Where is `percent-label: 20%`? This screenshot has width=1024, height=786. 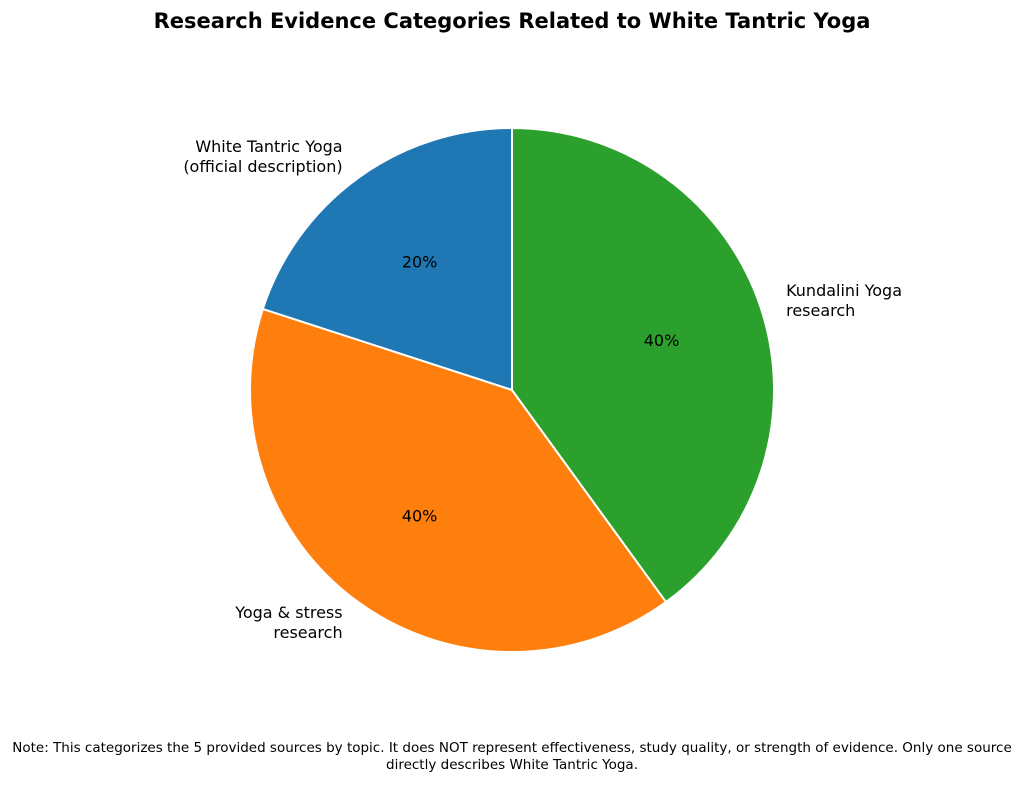 percent-label: 20% is located at coordinates (420, 261).